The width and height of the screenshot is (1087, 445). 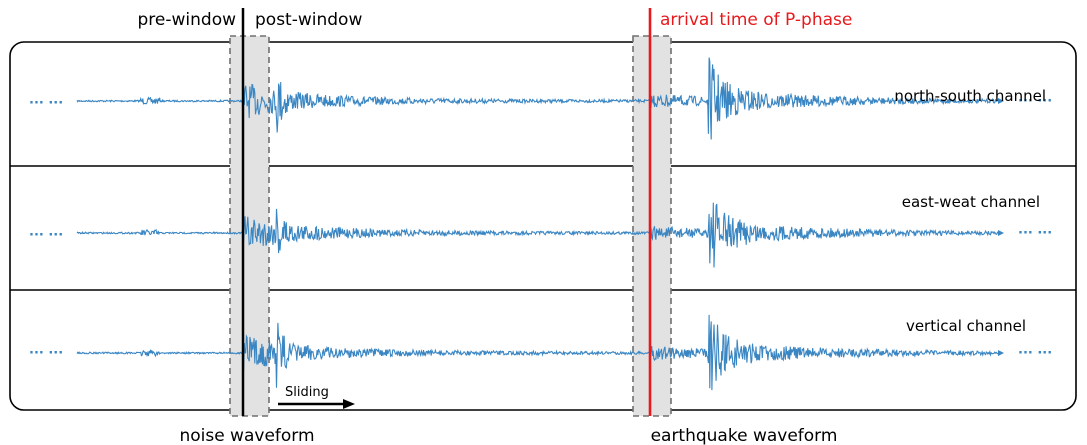 I want to click on sliding-arrow-head, so click(x=349, y=404).